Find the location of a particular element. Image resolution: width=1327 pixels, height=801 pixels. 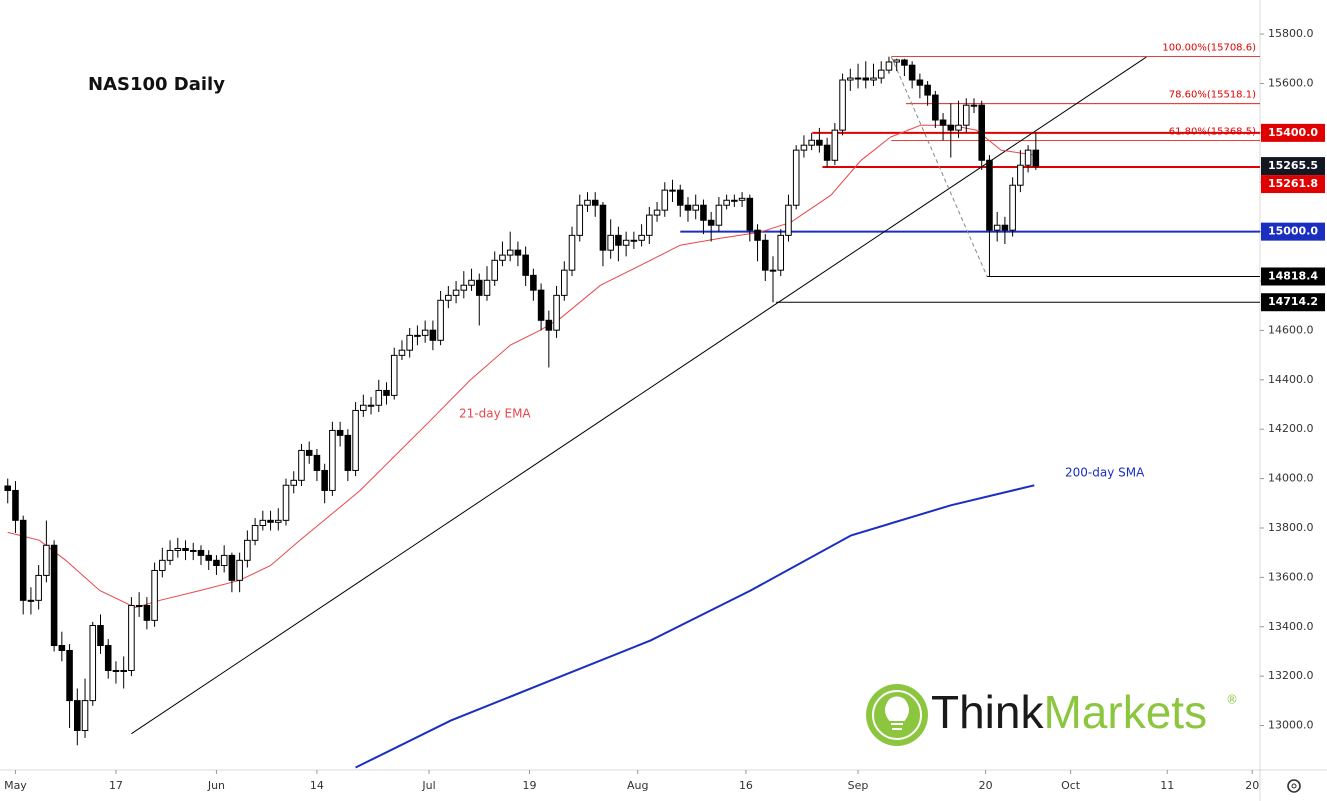

fib-label: 100.00%(15708.6) is located at coordinates (1209, 48).